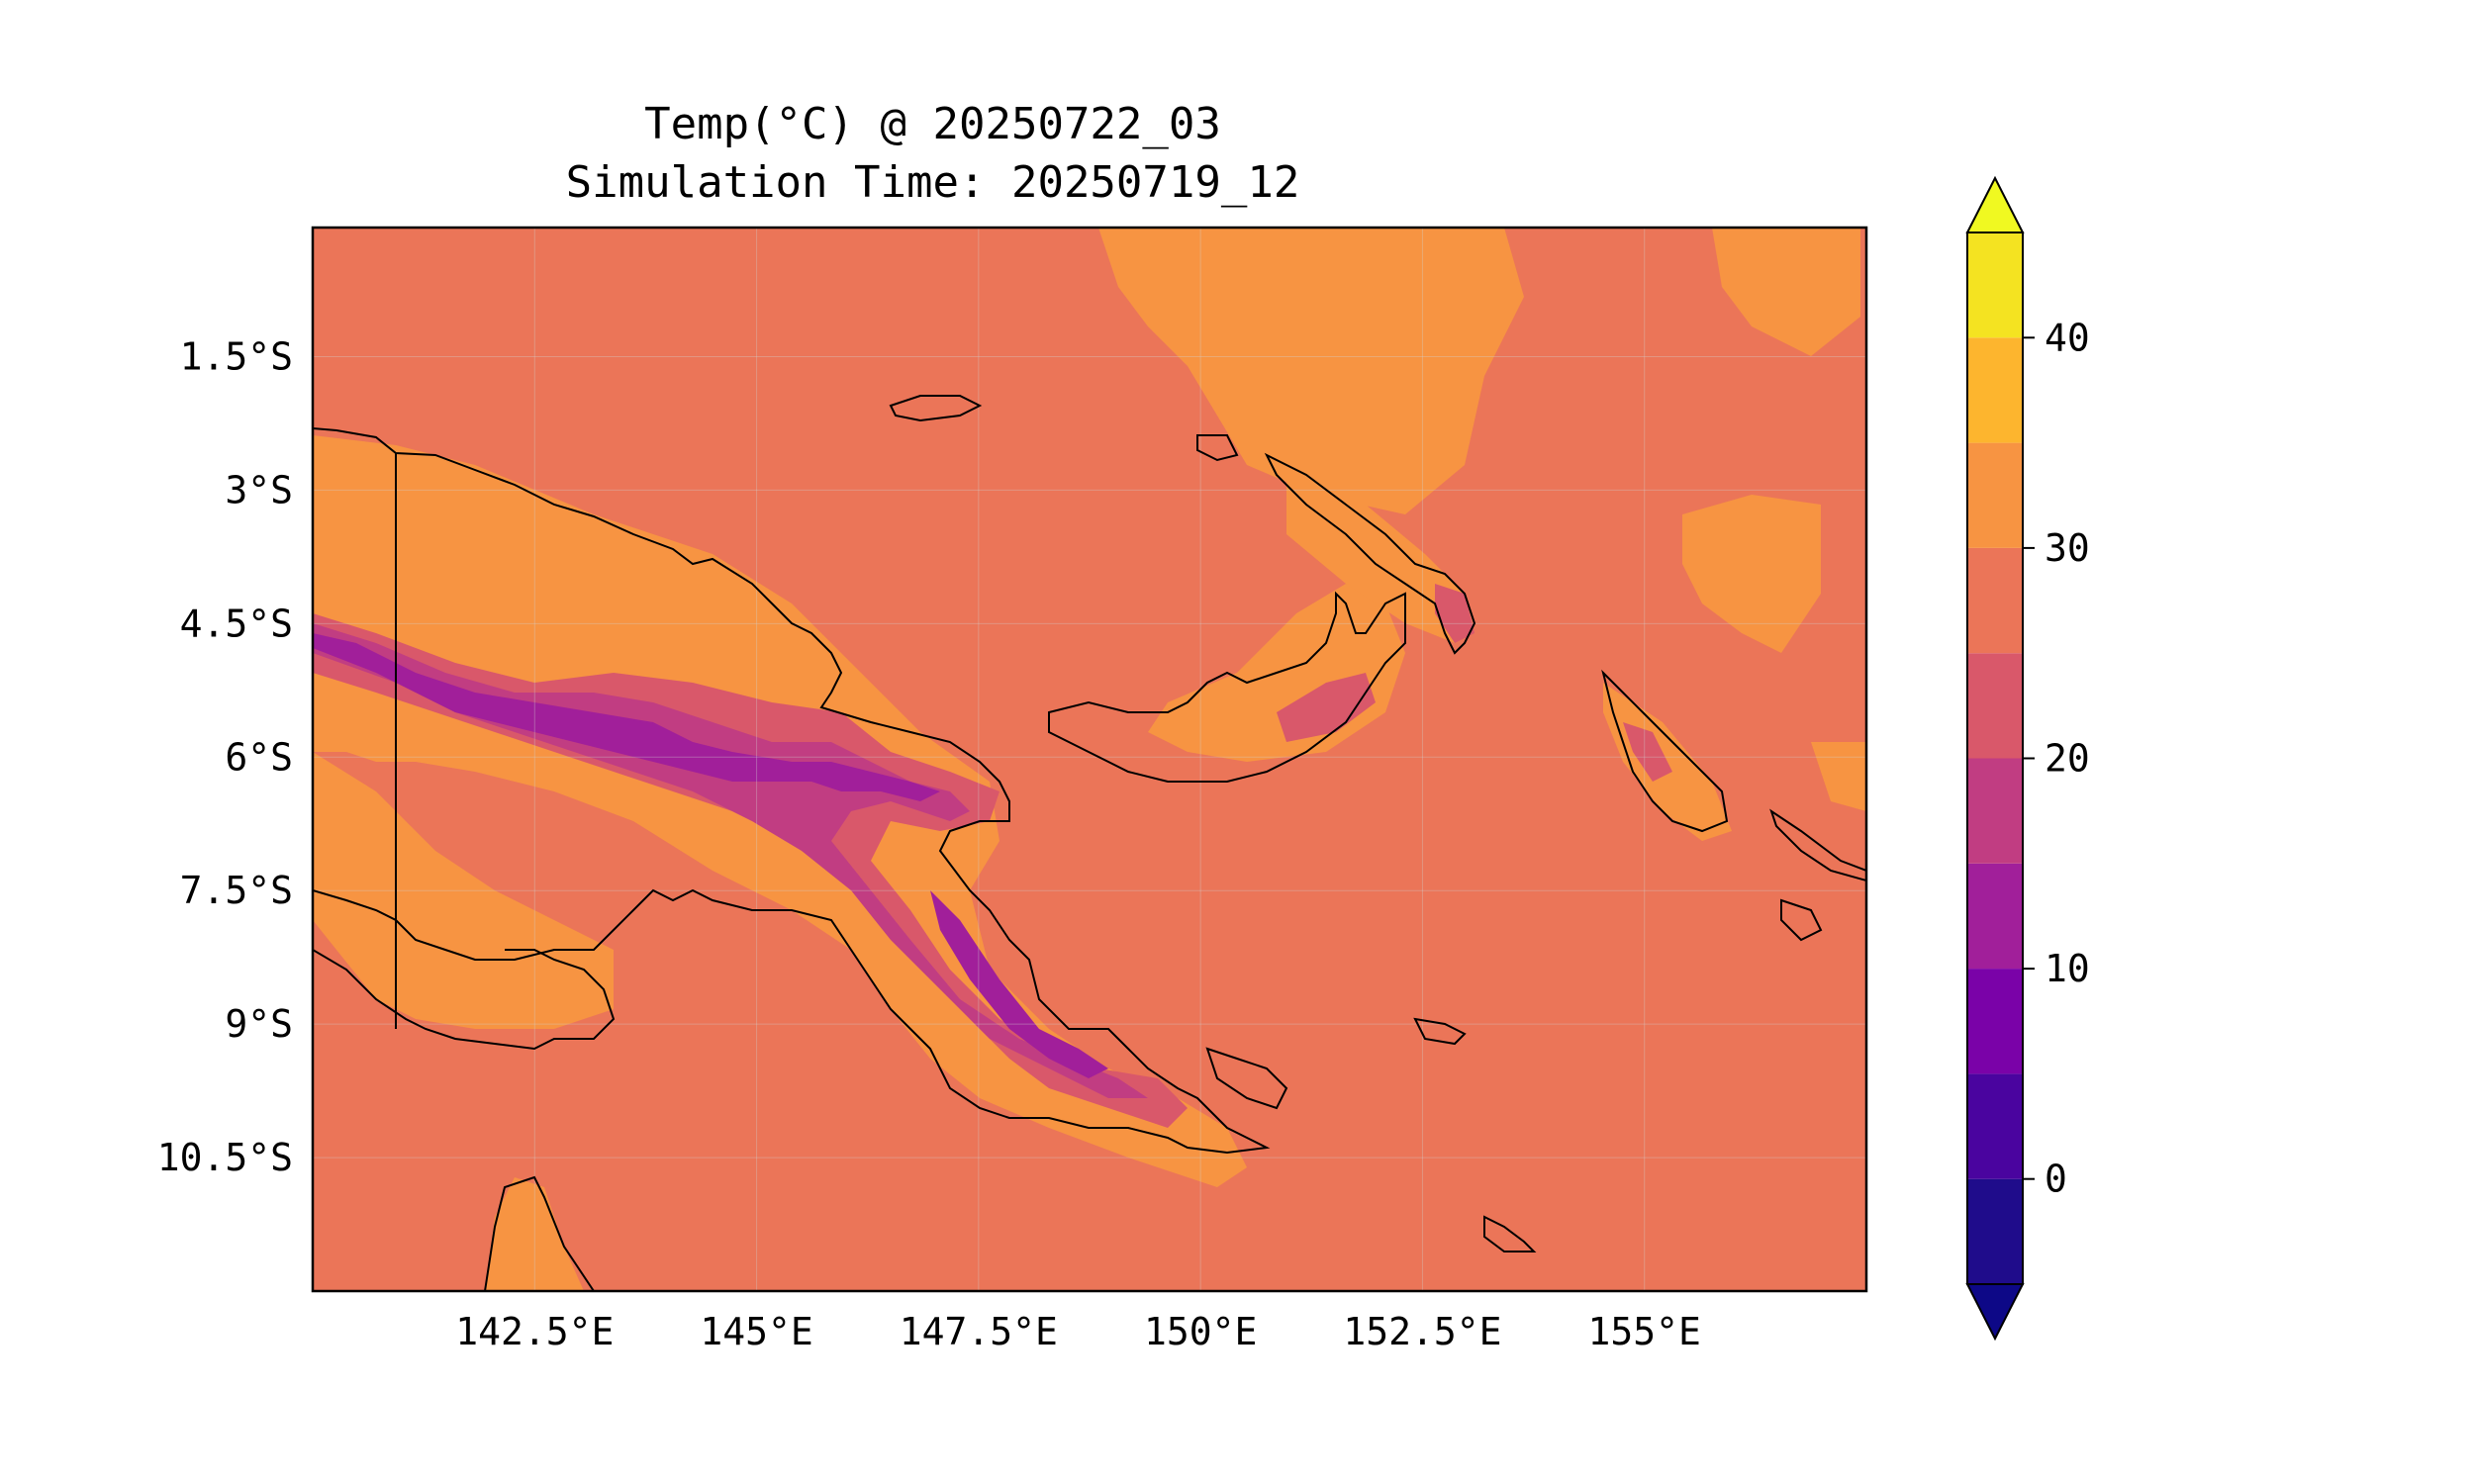  What do you see at coordinates (1645, 1331) in the screenshot?
I see `lon-tick-label: 155°E` at bounding box center [1645, 1331].